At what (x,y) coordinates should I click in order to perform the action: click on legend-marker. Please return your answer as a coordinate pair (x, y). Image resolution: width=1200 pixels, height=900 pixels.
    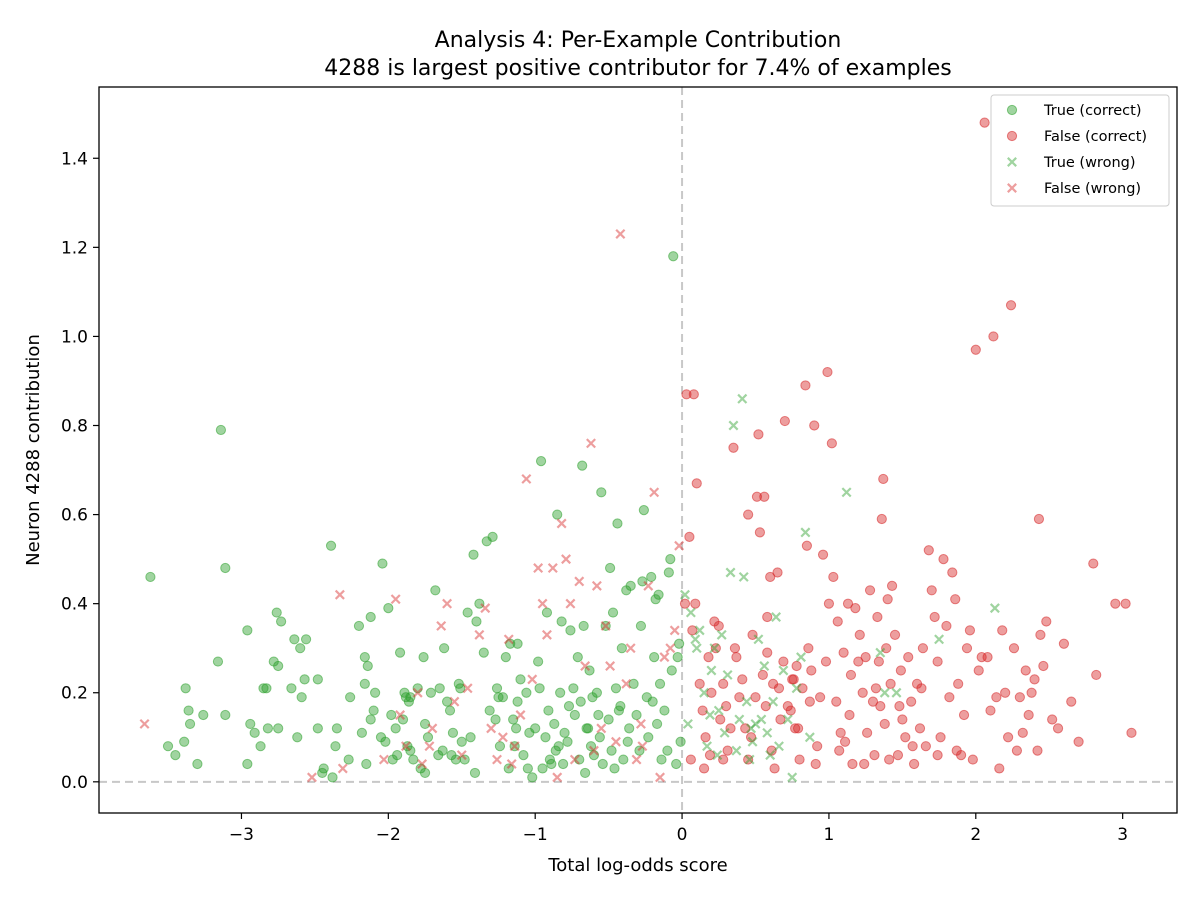
    Looking at the image, I should click on (1012, 136).